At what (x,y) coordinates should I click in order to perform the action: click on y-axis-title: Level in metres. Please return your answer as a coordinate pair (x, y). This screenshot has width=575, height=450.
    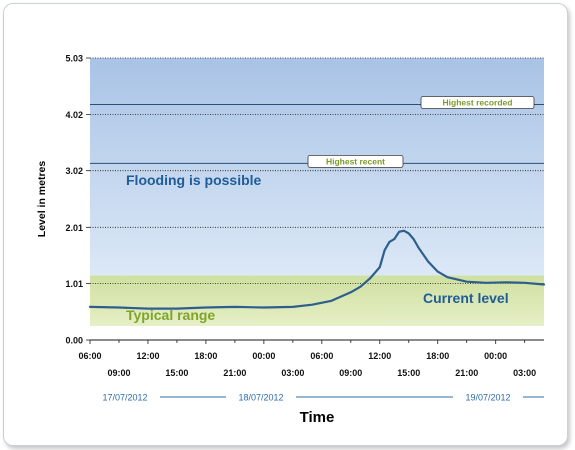
    Looking at the image, I should click on (42, 199).